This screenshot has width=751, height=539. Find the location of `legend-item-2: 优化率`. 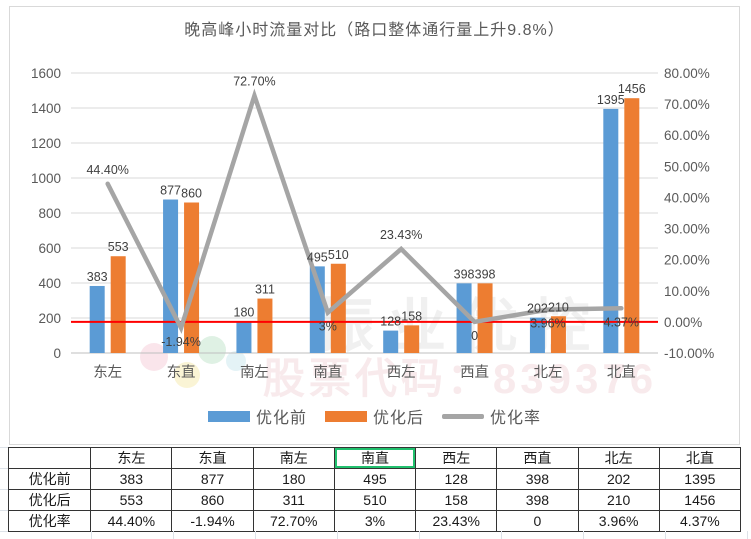

legend-item-2: 优化率 is located at coordinates (491, 416).